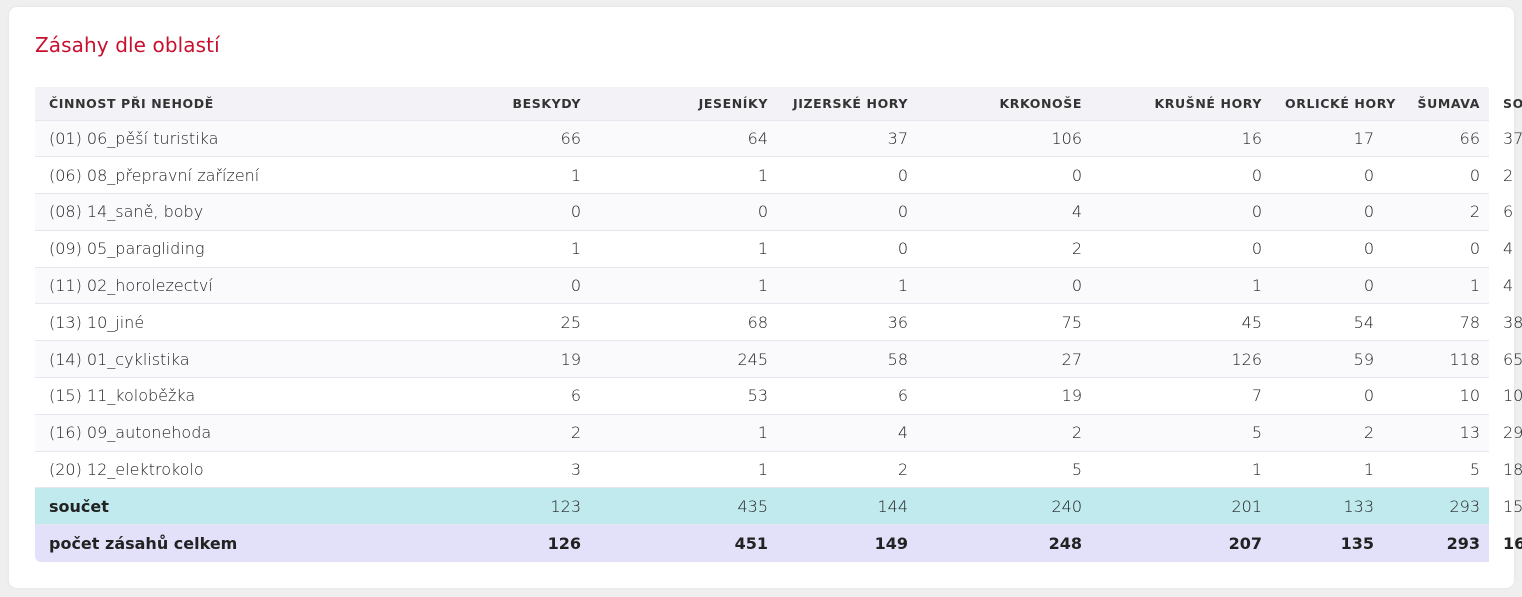 The width and height of the screenshot is (1522, 597). Describe the element at coordinates (850, 103) in the screenshot. I see `column-header: JIZERSKÉ HORY` at that location.